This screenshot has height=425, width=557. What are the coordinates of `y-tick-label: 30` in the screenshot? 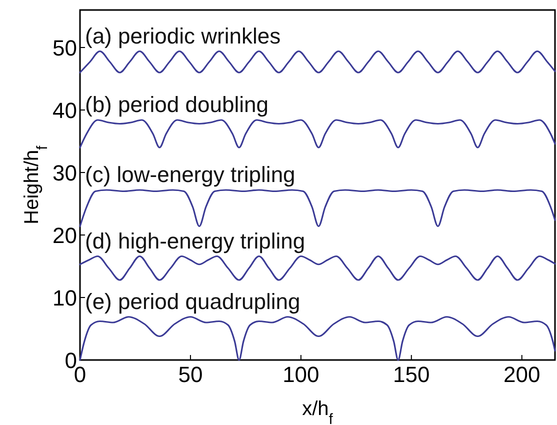 It's located at (64, 173).